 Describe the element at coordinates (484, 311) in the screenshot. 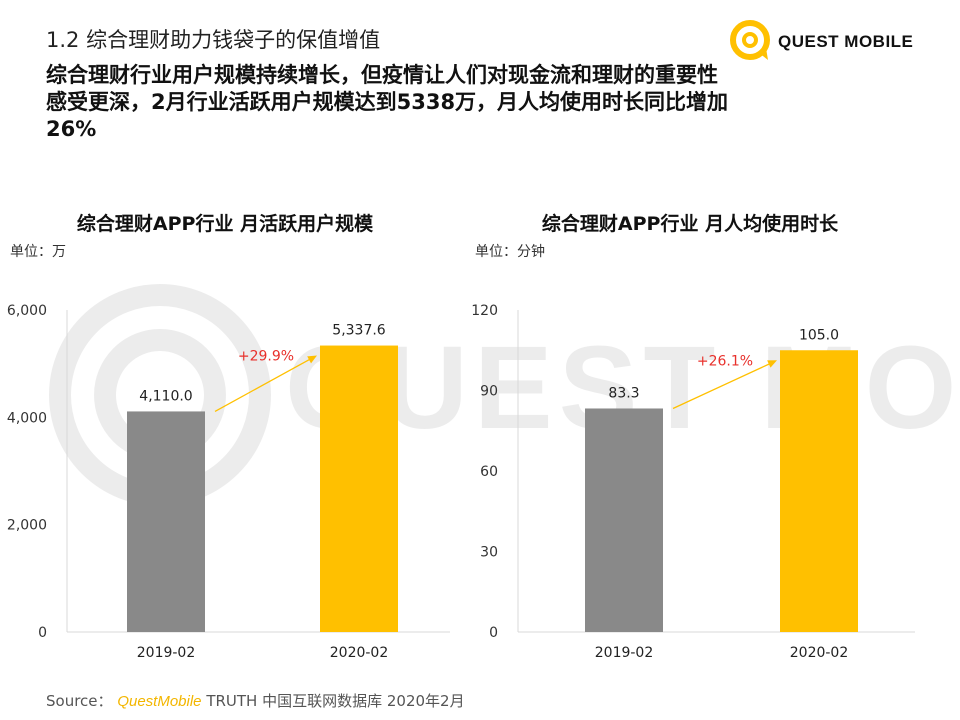

I see `y-tick-label: 120` at that location.